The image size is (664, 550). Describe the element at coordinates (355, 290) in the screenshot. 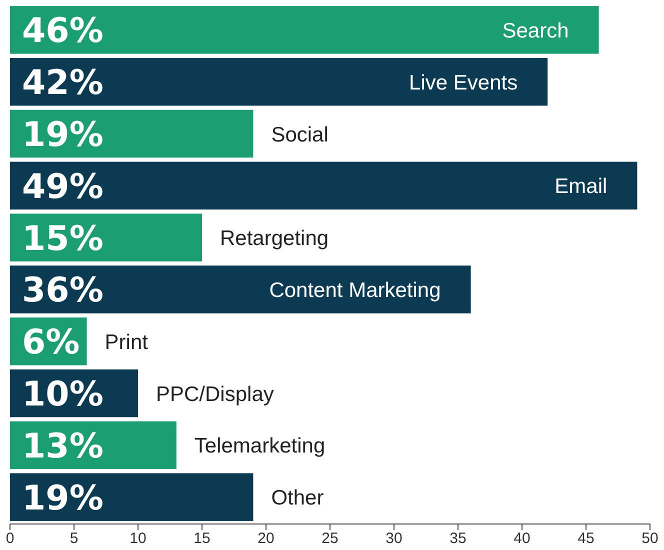

I see `y-tick-label: Content Marketing` at that location.